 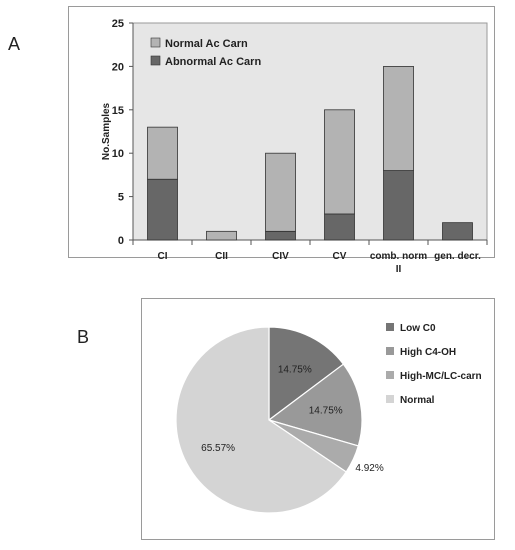 I want to click on x-tick-label: comb. norm II, so click(x=398, y=263).